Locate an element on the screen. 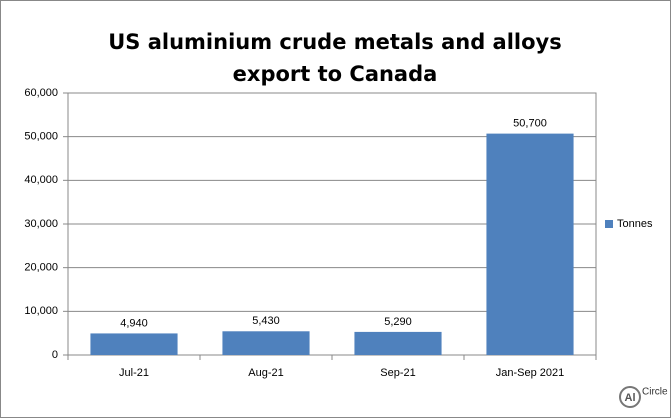  legend-swatch is located at coordinates (609, 224).